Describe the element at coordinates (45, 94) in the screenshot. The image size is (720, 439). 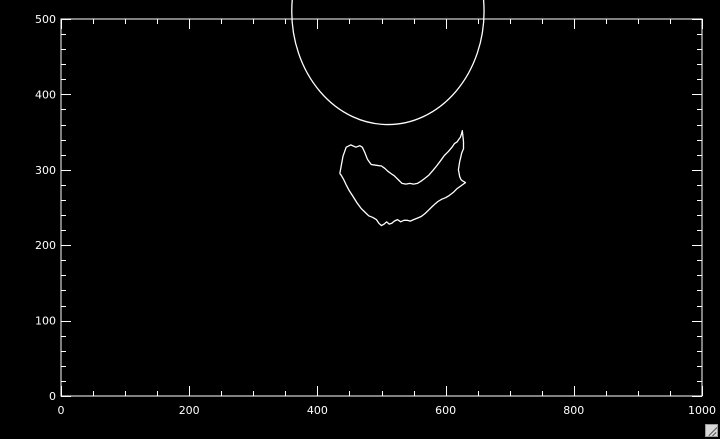
I see `y-tick-label: 400` at that location.